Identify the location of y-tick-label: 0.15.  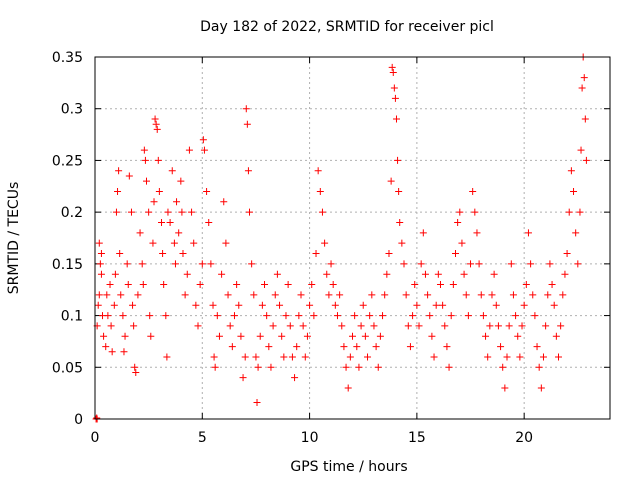
(67, 265).